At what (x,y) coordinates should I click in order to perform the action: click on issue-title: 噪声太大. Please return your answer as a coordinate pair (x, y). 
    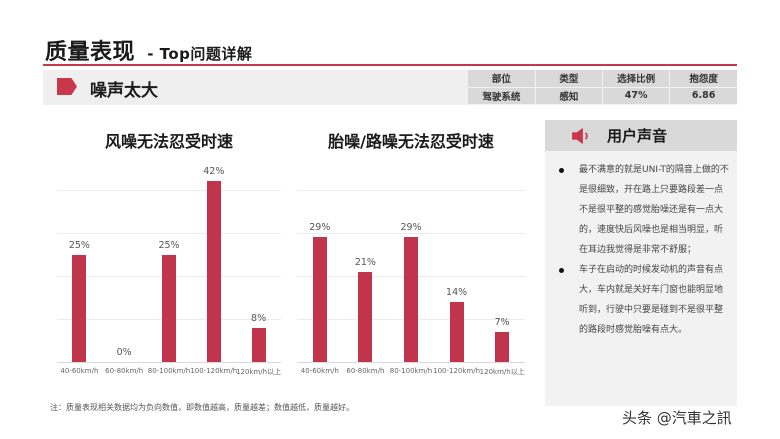
    Looking at the image, I should click on (124, 91).